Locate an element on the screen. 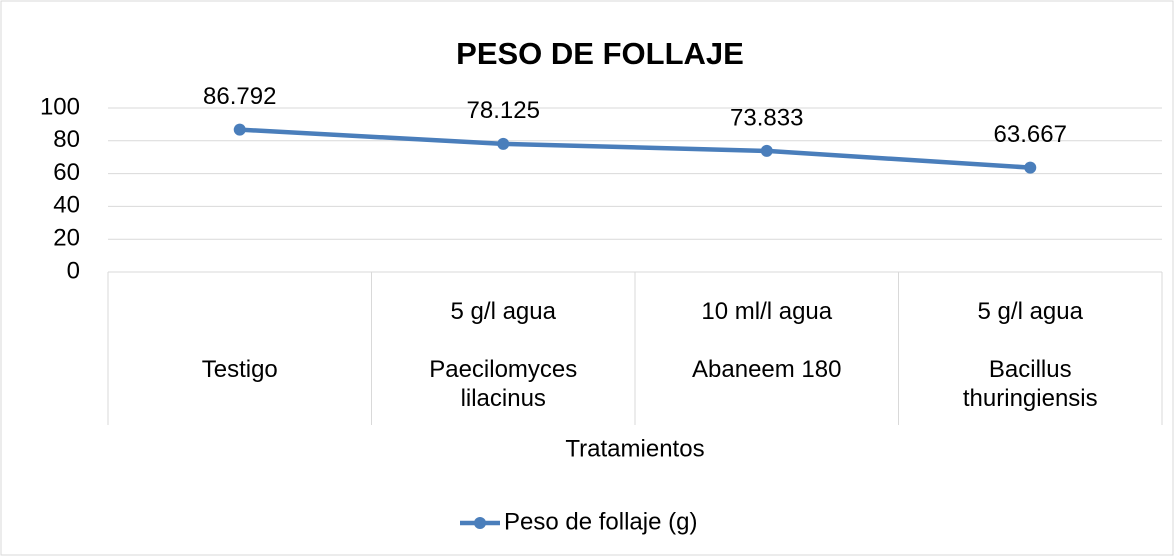 Image resolution: width=1174 pixels, height=556 pixels. data-label: 86.792 is located at coordinates (239, 96).